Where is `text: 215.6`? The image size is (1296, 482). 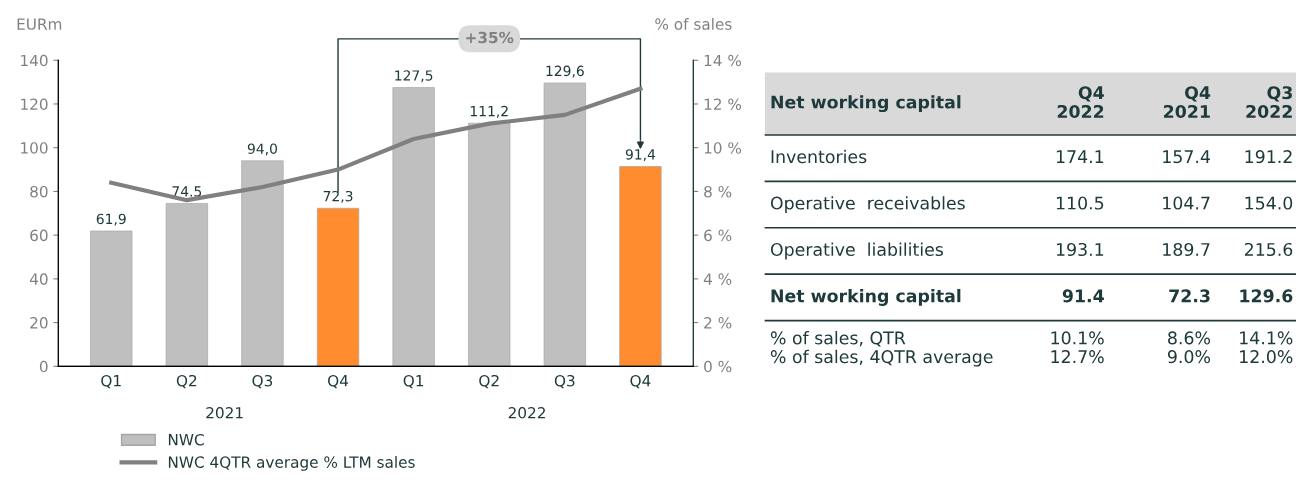 text: 215.6 is located at coordinates (1268, 249).